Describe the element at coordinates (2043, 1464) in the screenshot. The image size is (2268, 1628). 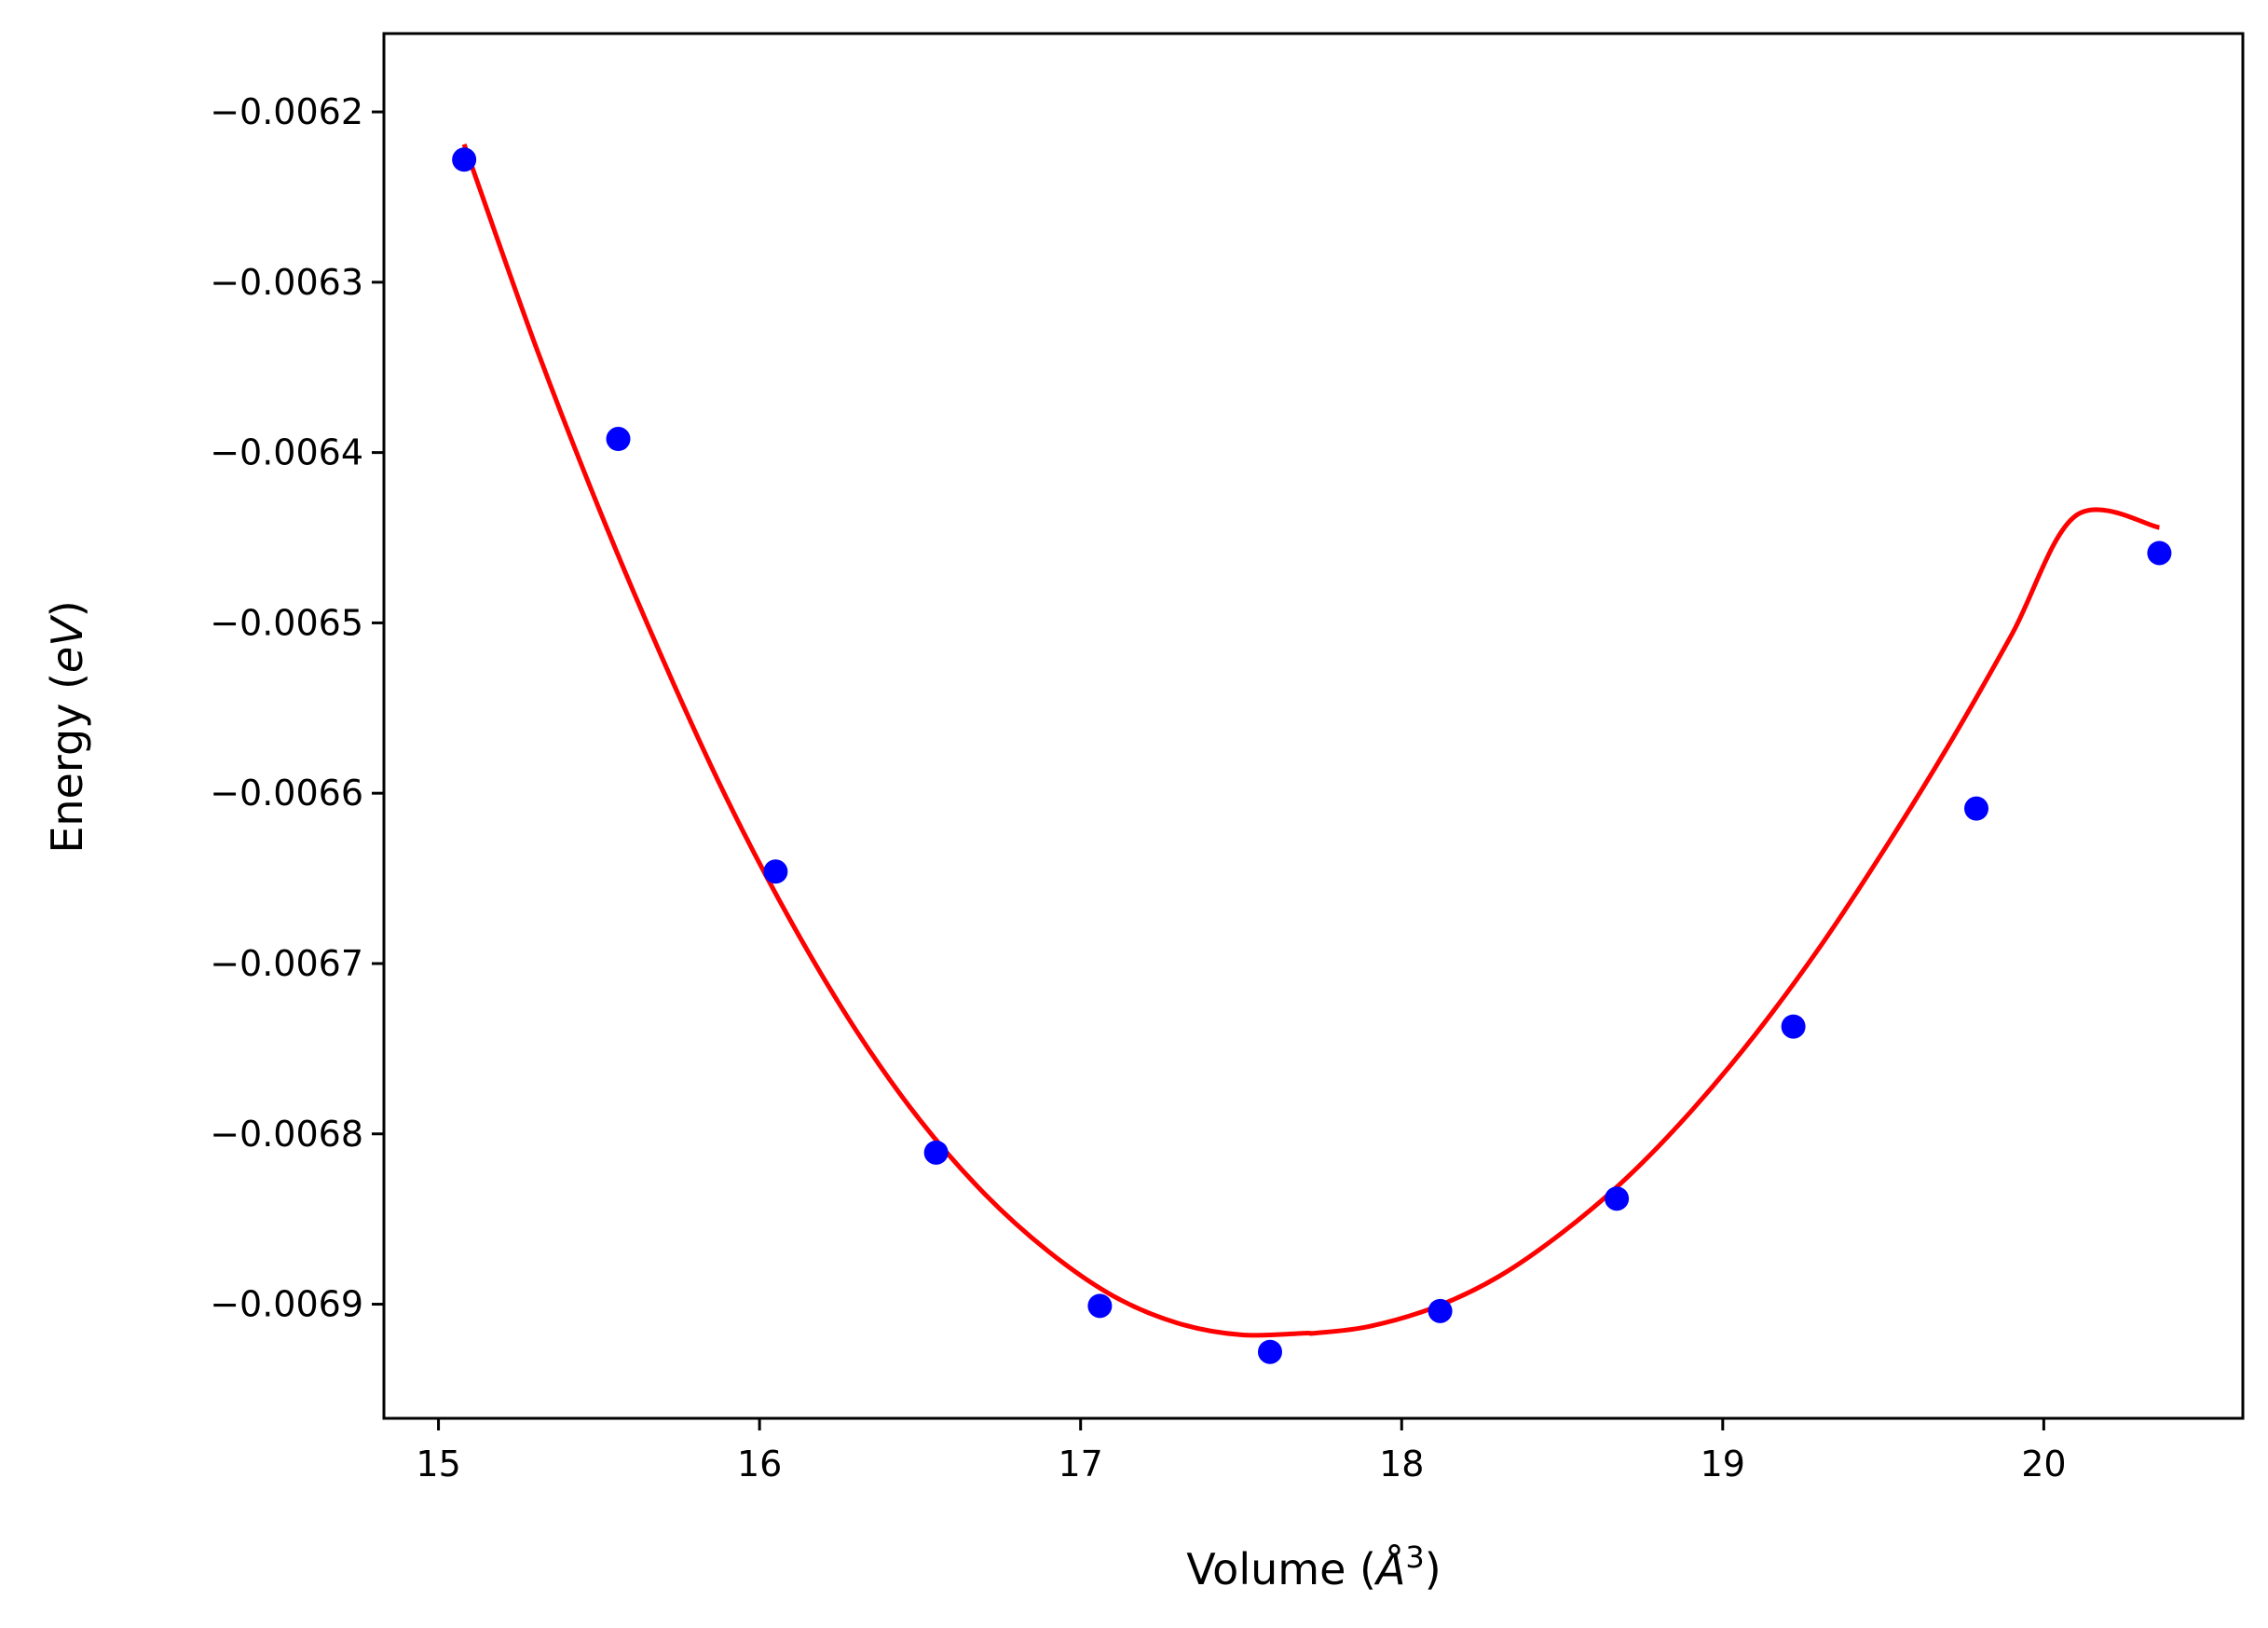
I see `x-tick-label: 20` at that location.